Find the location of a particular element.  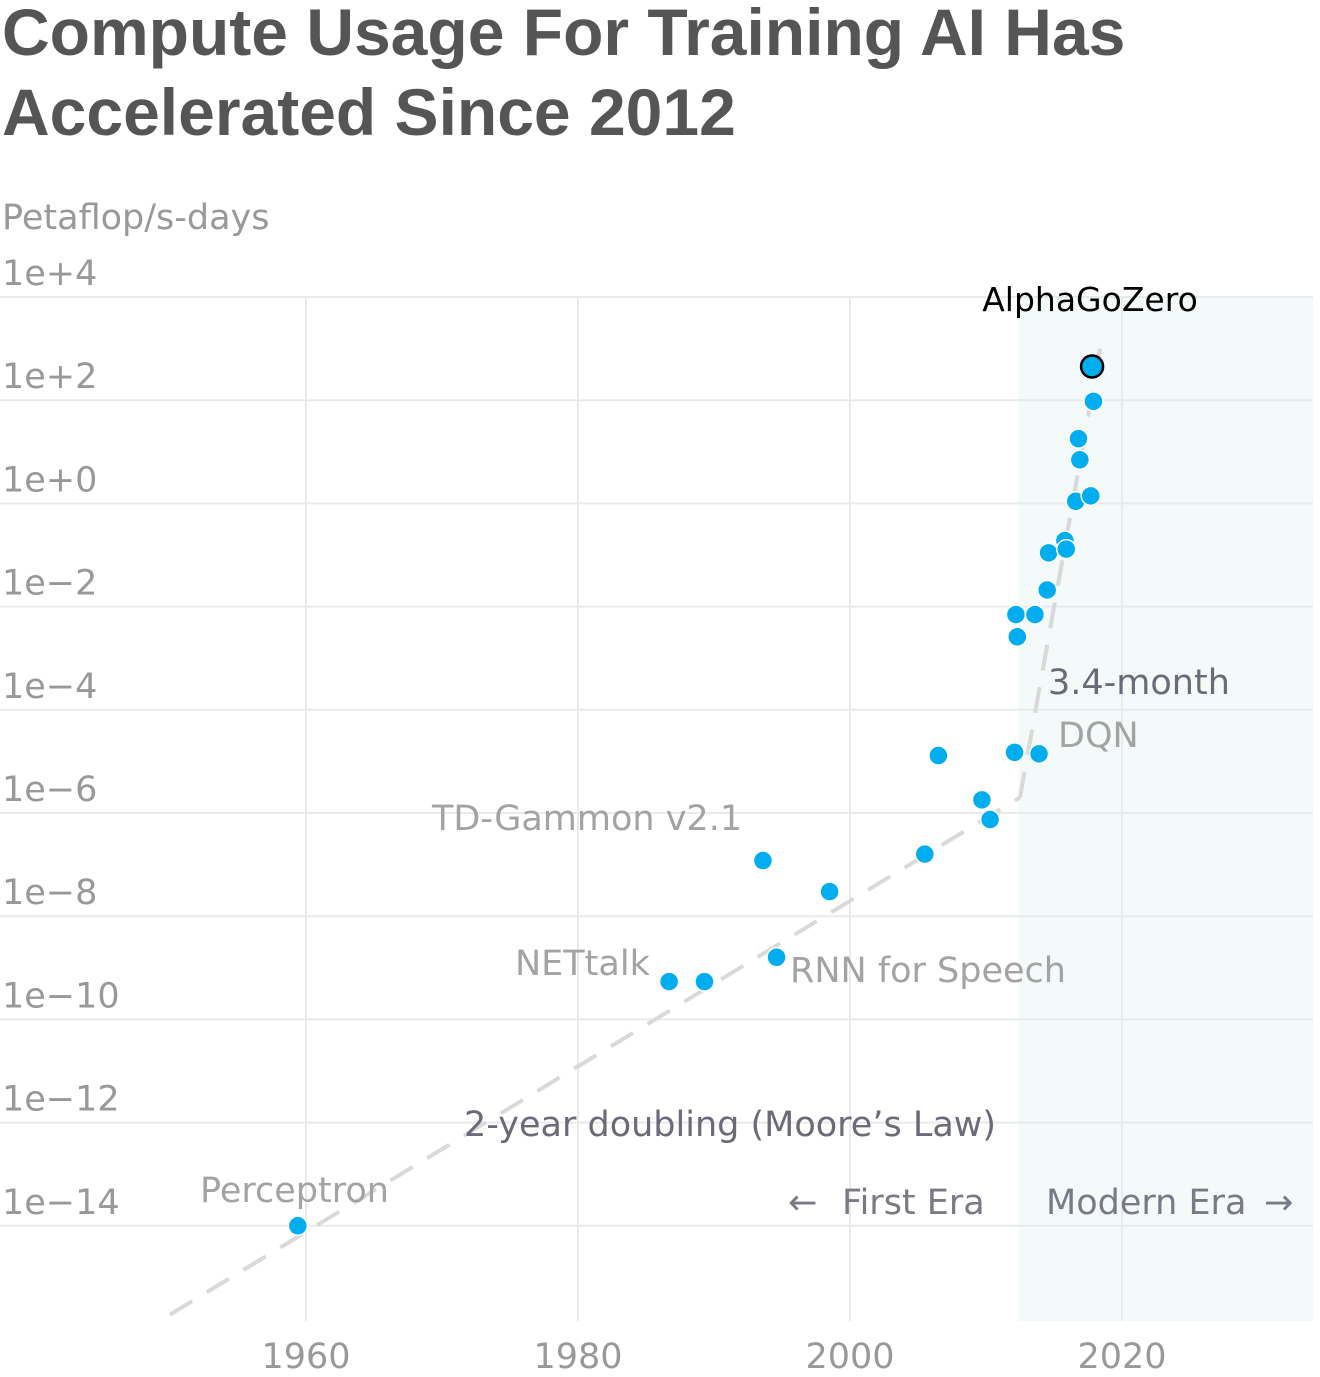

annotation-dqn: DQN is located at coordinates (1098, 736).